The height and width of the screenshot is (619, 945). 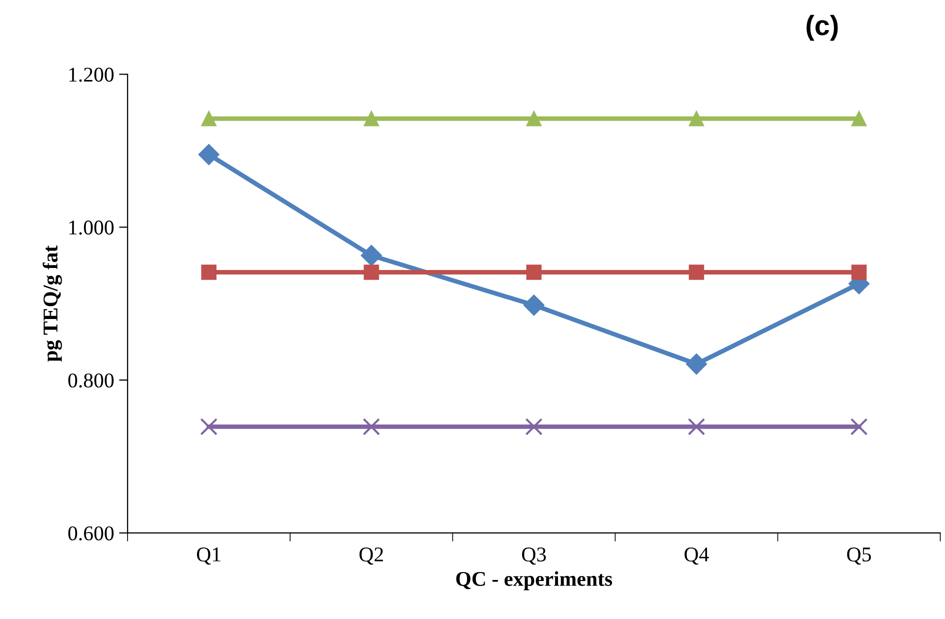 I want to click on y-tick-label: 1.000, so click(x=91, y=227).